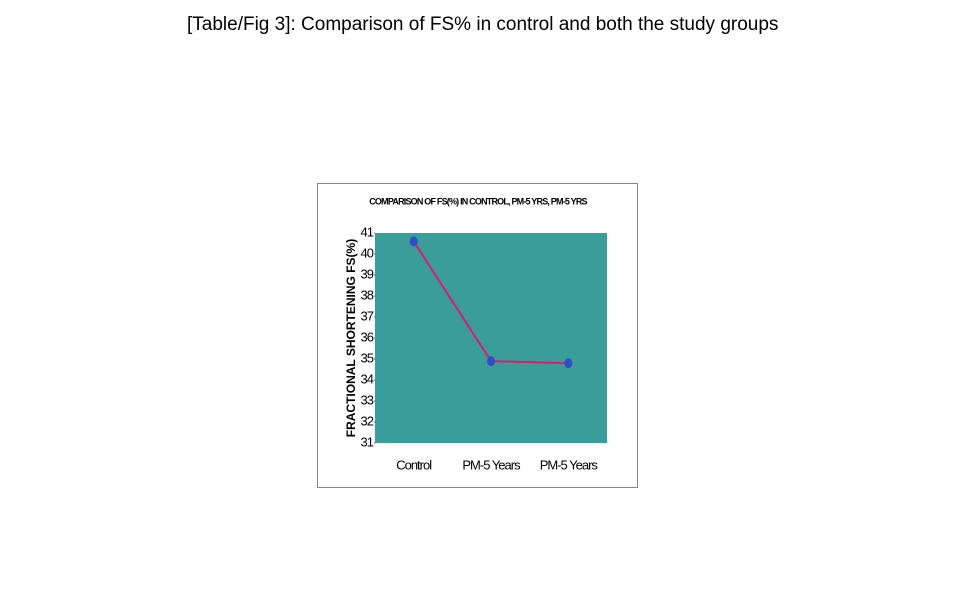 This screenshot has width=955, height=606. I want to click on y-tick-label: 31, so click(367, 441).